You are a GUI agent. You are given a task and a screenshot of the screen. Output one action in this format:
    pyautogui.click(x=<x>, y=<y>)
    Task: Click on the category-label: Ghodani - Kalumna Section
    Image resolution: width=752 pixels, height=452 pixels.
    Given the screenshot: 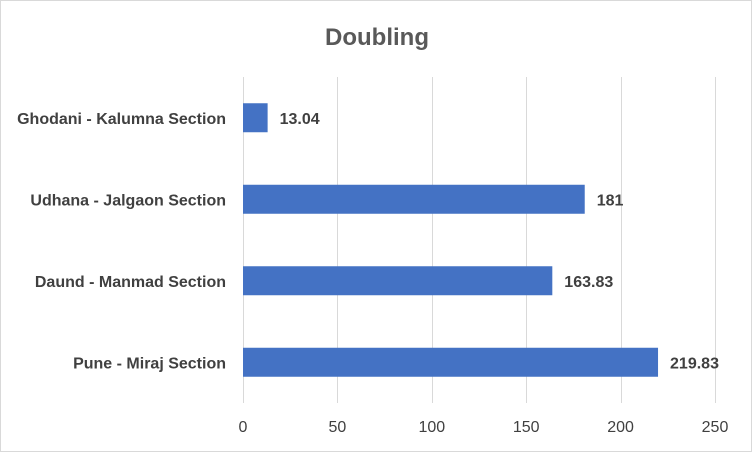 What is the action you would take?
    pyautogui.click(x=121, y=119)
    